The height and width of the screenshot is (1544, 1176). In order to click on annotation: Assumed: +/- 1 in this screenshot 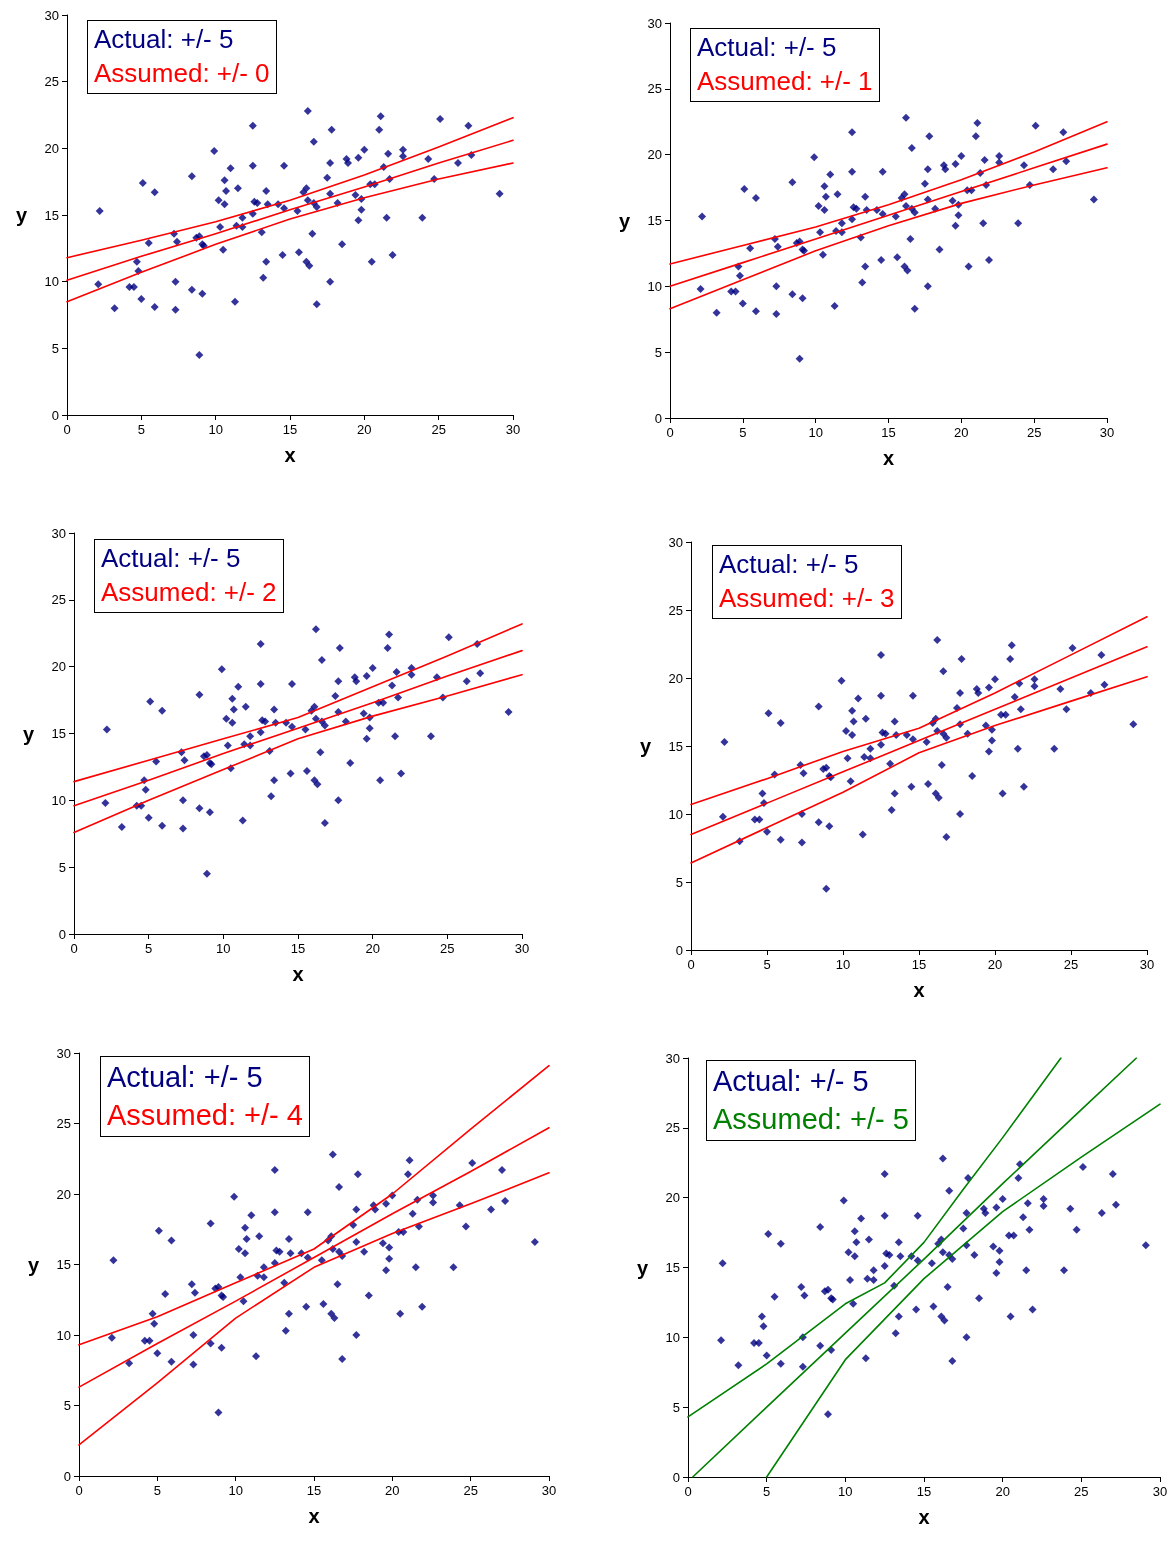, I will do `click(785, 81)`.